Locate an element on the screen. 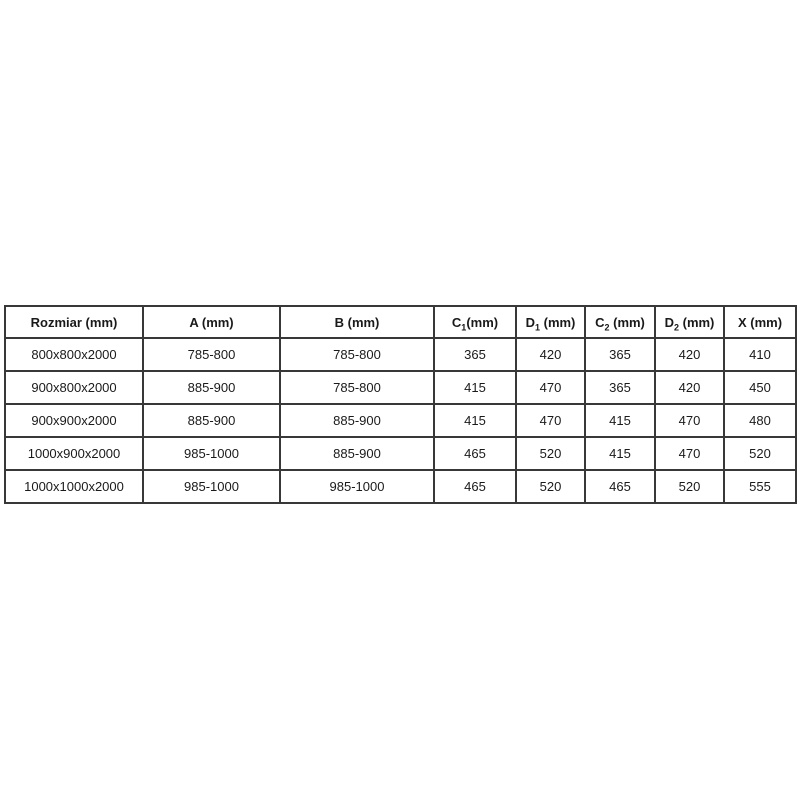  cell-x: 410 is located at coordinates (760, 354).